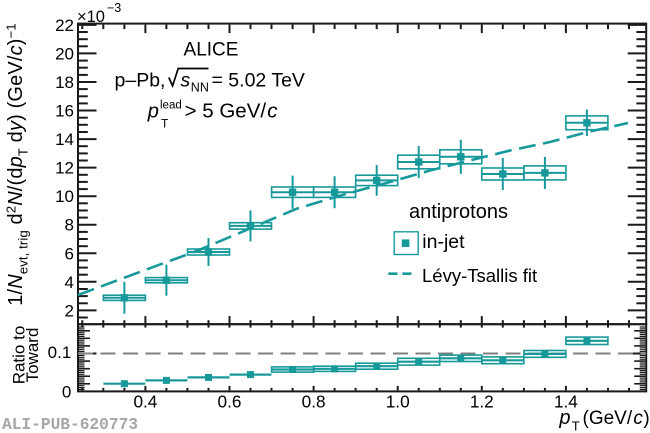  I want to click on svg-text: 18, so click(64, 82).